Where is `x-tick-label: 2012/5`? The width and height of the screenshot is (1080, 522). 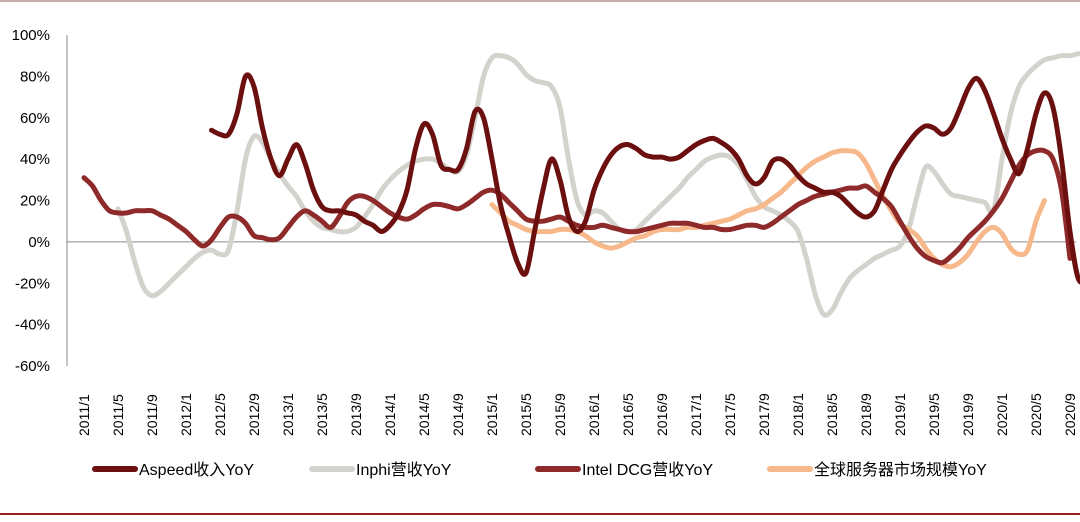 x-tick-label: 2012/5 is located at coordinates (220, 414).